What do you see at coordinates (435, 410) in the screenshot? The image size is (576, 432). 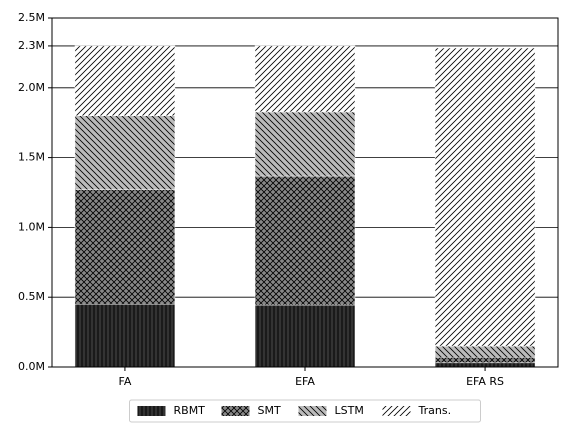 I see `legend-label: Trans.` at bounding box center [435, 410].